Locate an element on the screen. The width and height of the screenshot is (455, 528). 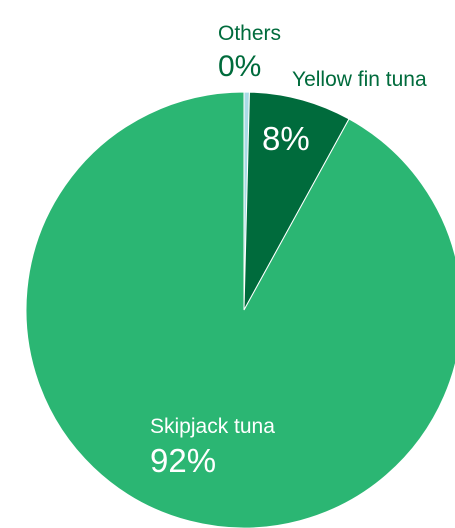
skipjack-value: 92% is located at coordinates (183, 460).